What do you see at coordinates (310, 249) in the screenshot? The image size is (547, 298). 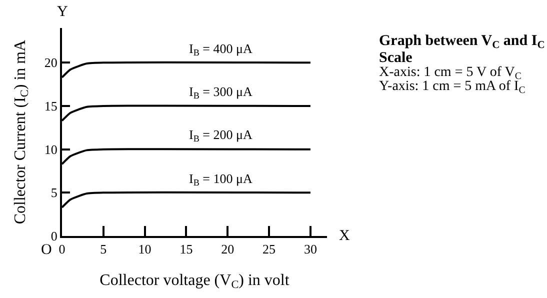 I see `x-tick-label: 30` at bounding box center [310, 249].